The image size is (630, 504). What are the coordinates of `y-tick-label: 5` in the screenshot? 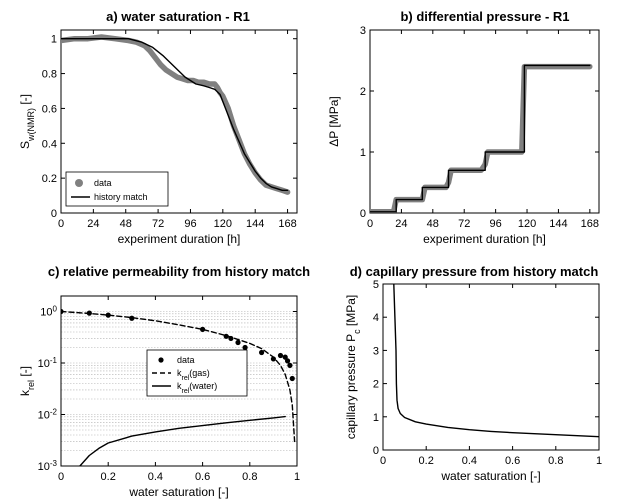 It's located at (376, 285).